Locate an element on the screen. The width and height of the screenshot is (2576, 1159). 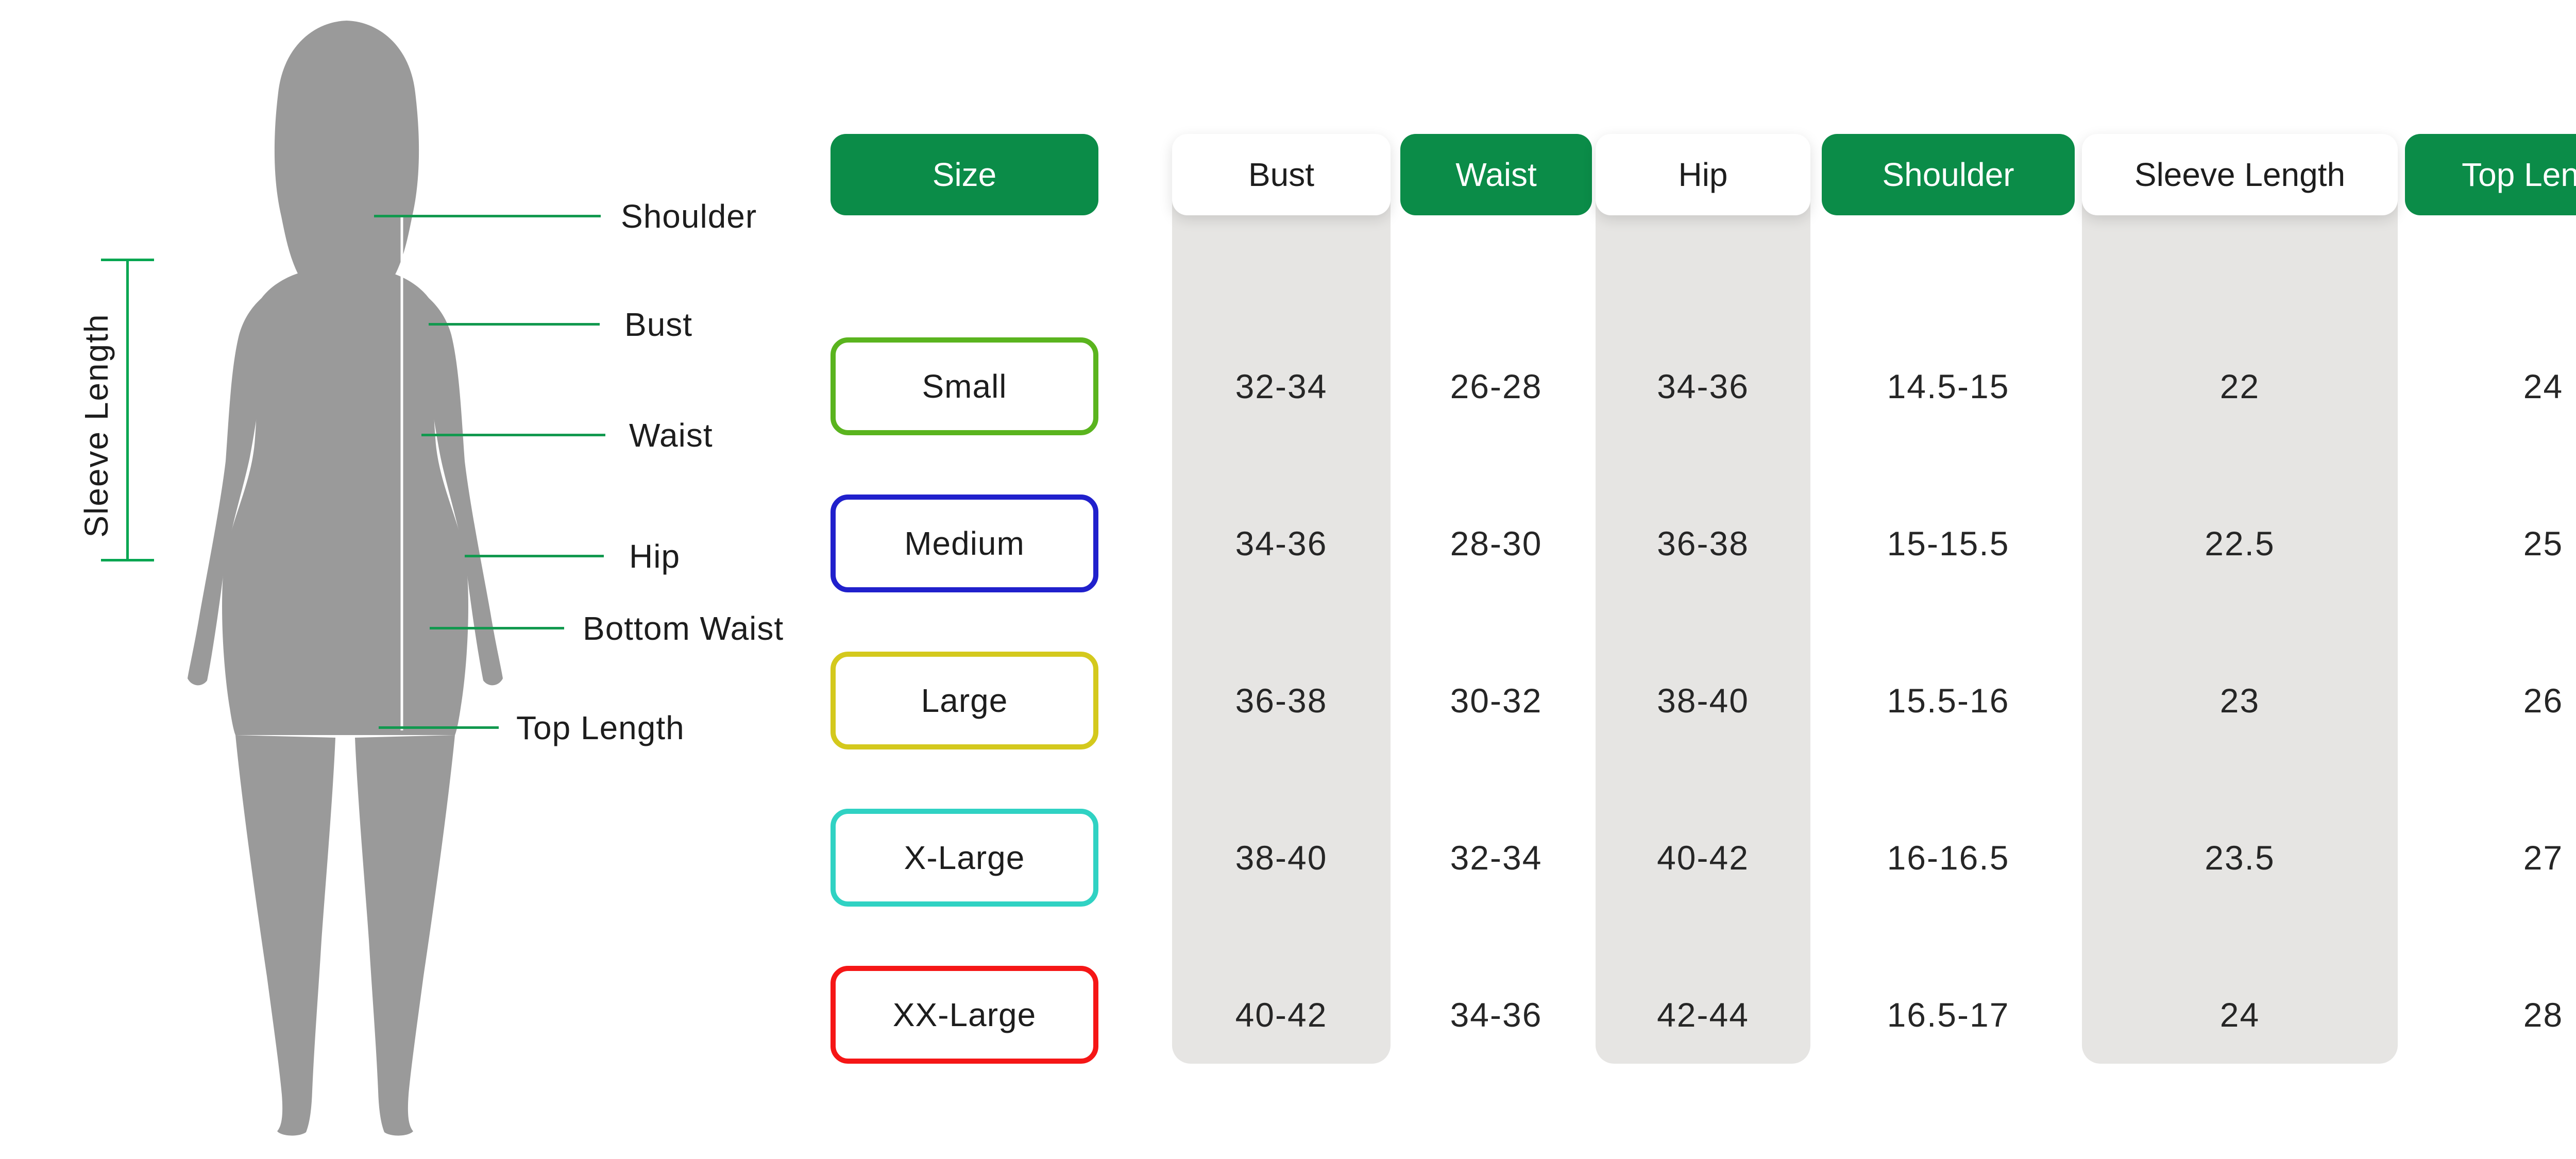
column-size: Size Small Medium Large X-Large XX-Large is located at coordinates (965, 579).